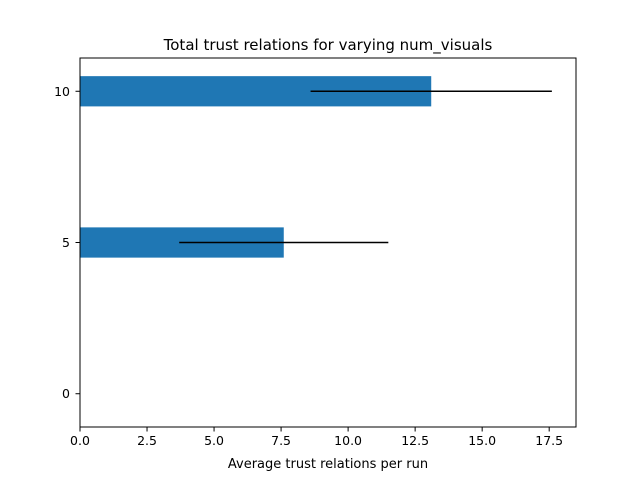 The height and width of the screenshot is (480, 640). Describe the element at coordinates (482, 440) in the screenshot. I see `x-tick-label: 15.0` at that location.